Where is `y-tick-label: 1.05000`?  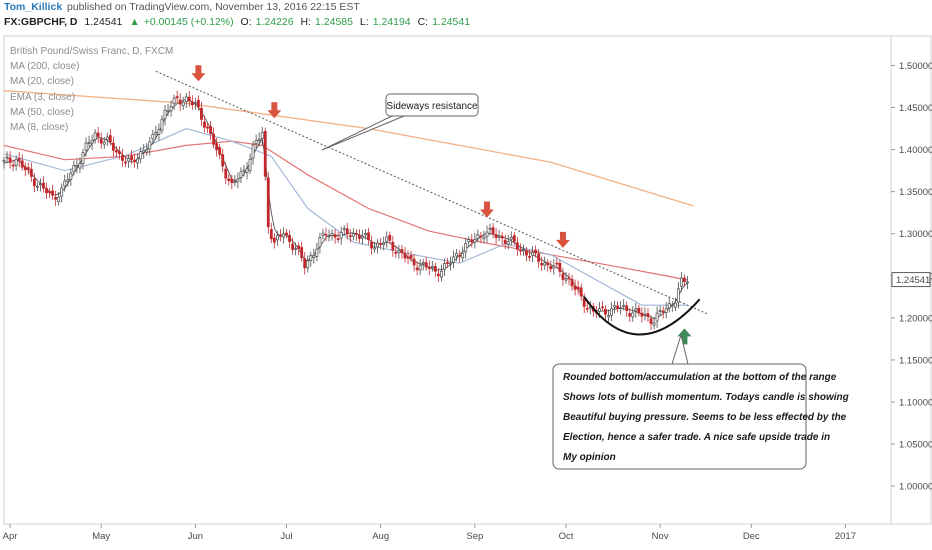 y-tick-label: 1.05000 is located at coordinates (915, 445).